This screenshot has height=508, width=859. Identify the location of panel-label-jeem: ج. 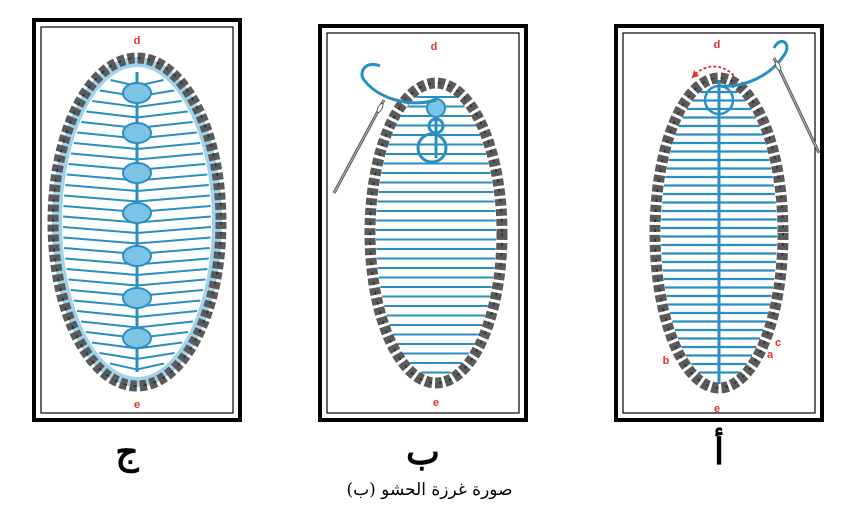
(127, 452).